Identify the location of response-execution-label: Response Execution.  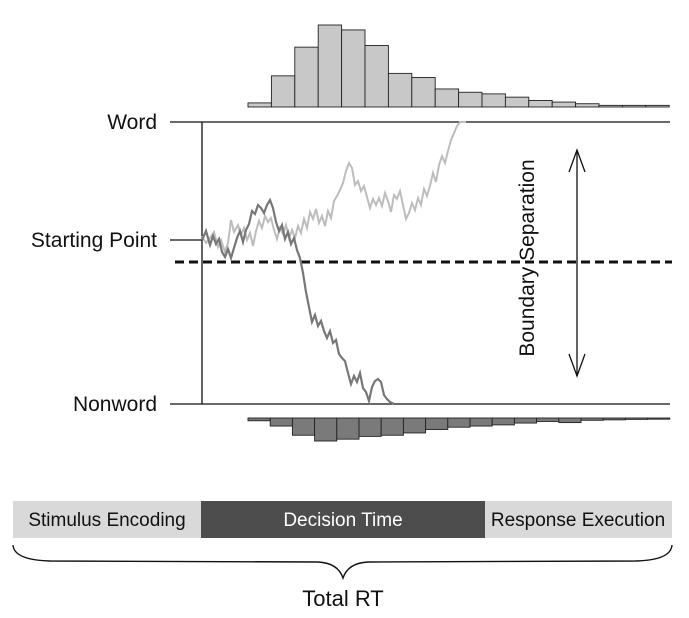
(578, 520).